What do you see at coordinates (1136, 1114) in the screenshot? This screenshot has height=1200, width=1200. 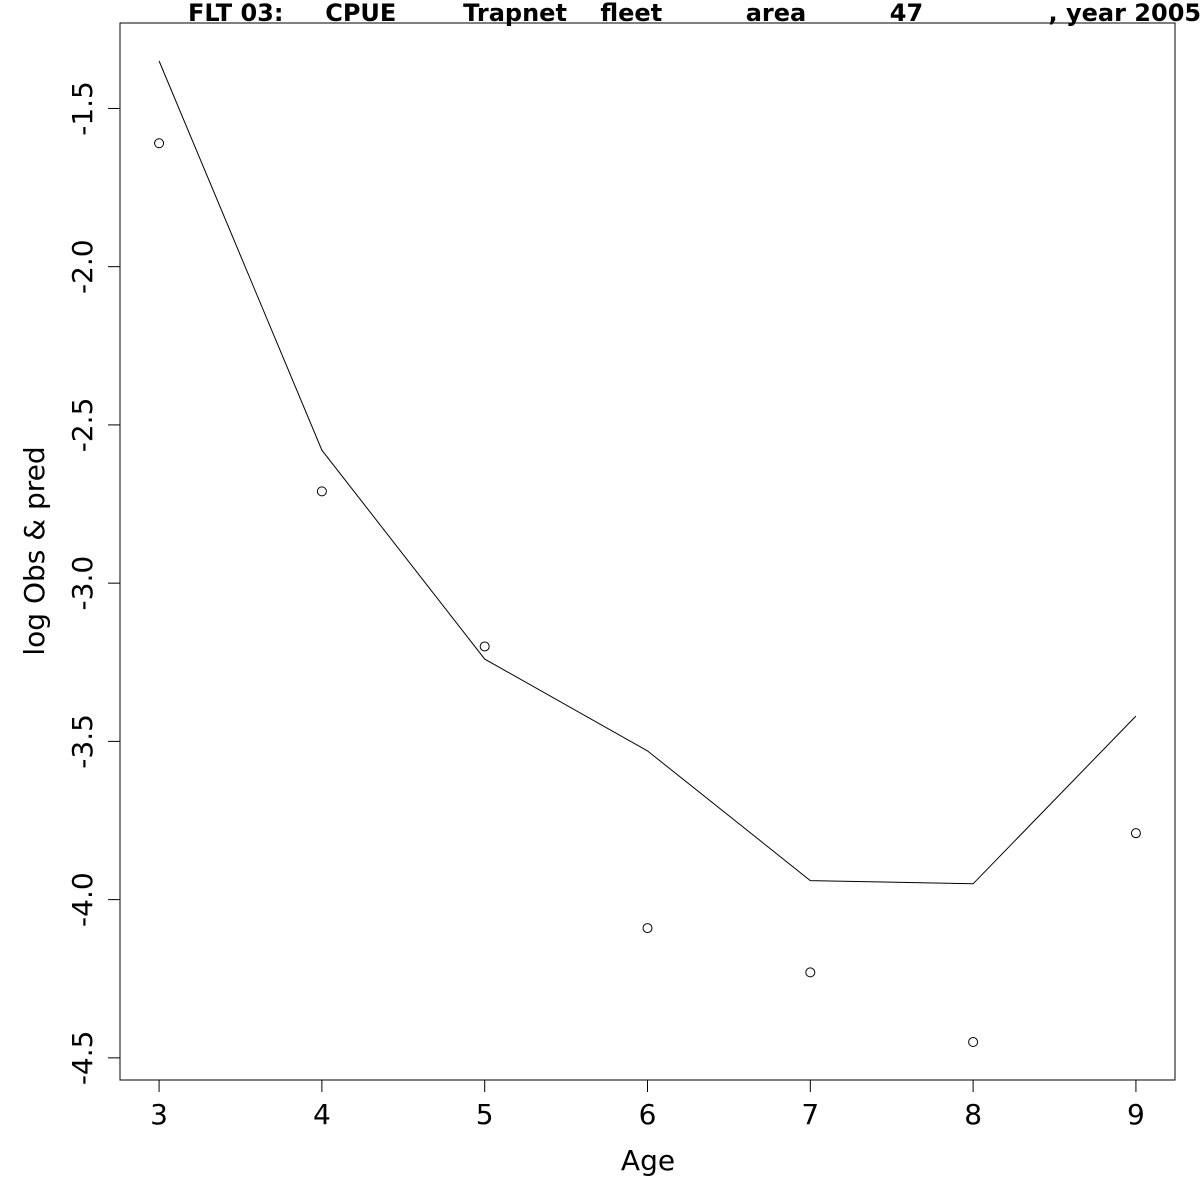 I see `x-tick-label: 9` at bounding box center [1136, 1114].